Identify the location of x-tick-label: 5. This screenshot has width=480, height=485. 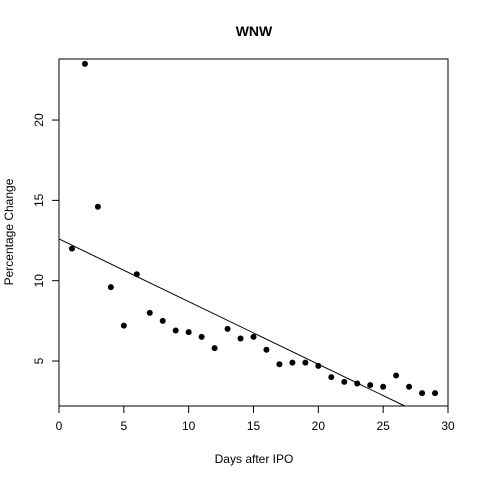
(123, 426).